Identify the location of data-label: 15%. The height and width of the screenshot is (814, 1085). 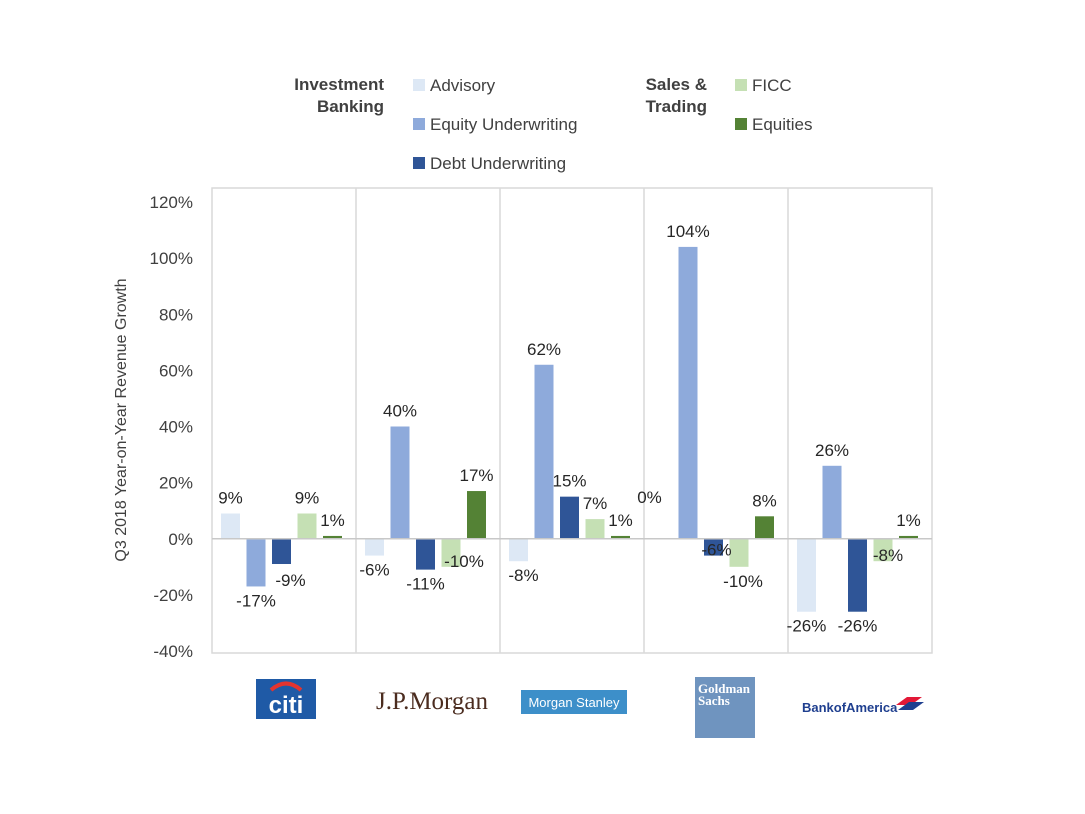
(569, 481).